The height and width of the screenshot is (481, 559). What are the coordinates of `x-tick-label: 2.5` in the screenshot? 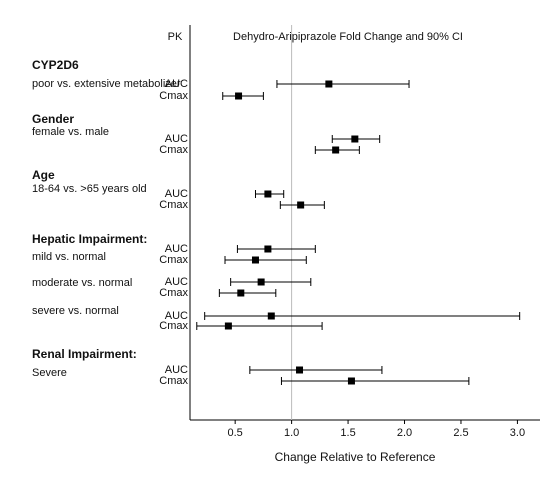 It's located at (460, 433).